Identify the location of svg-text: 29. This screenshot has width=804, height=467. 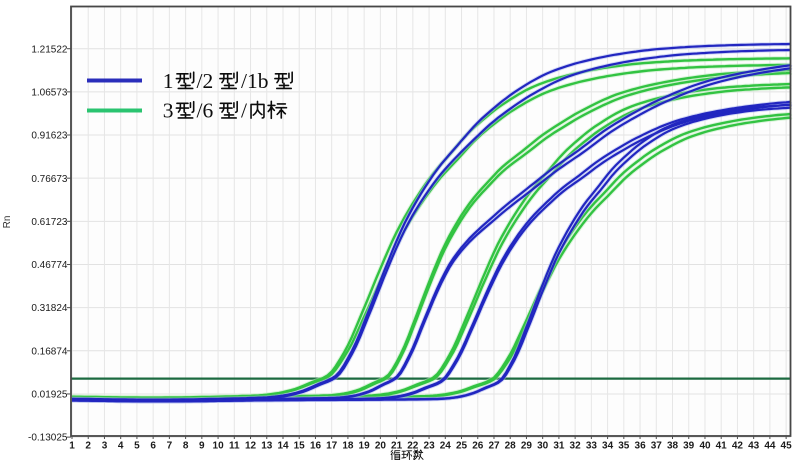
(527, 446).